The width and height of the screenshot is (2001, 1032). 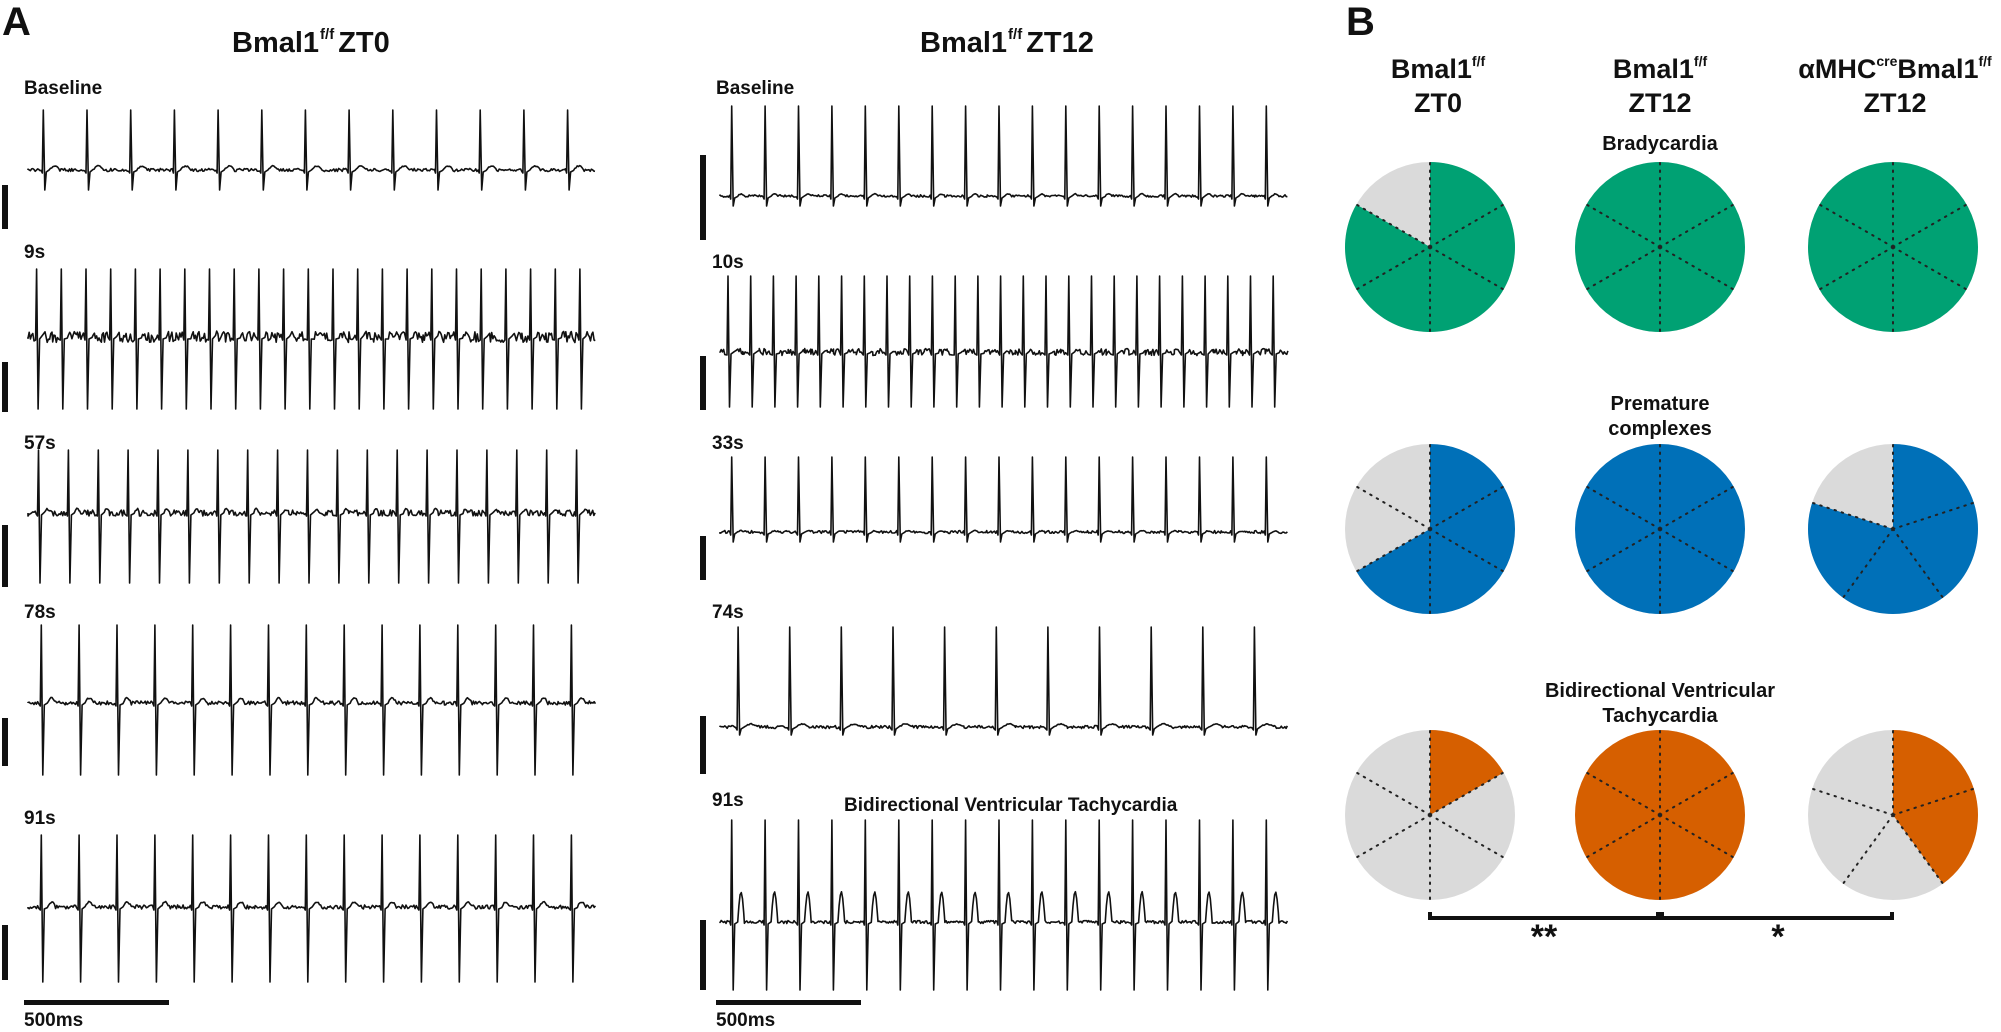 I want to click on trace-label: Baseline, so click(x=755, y=88).